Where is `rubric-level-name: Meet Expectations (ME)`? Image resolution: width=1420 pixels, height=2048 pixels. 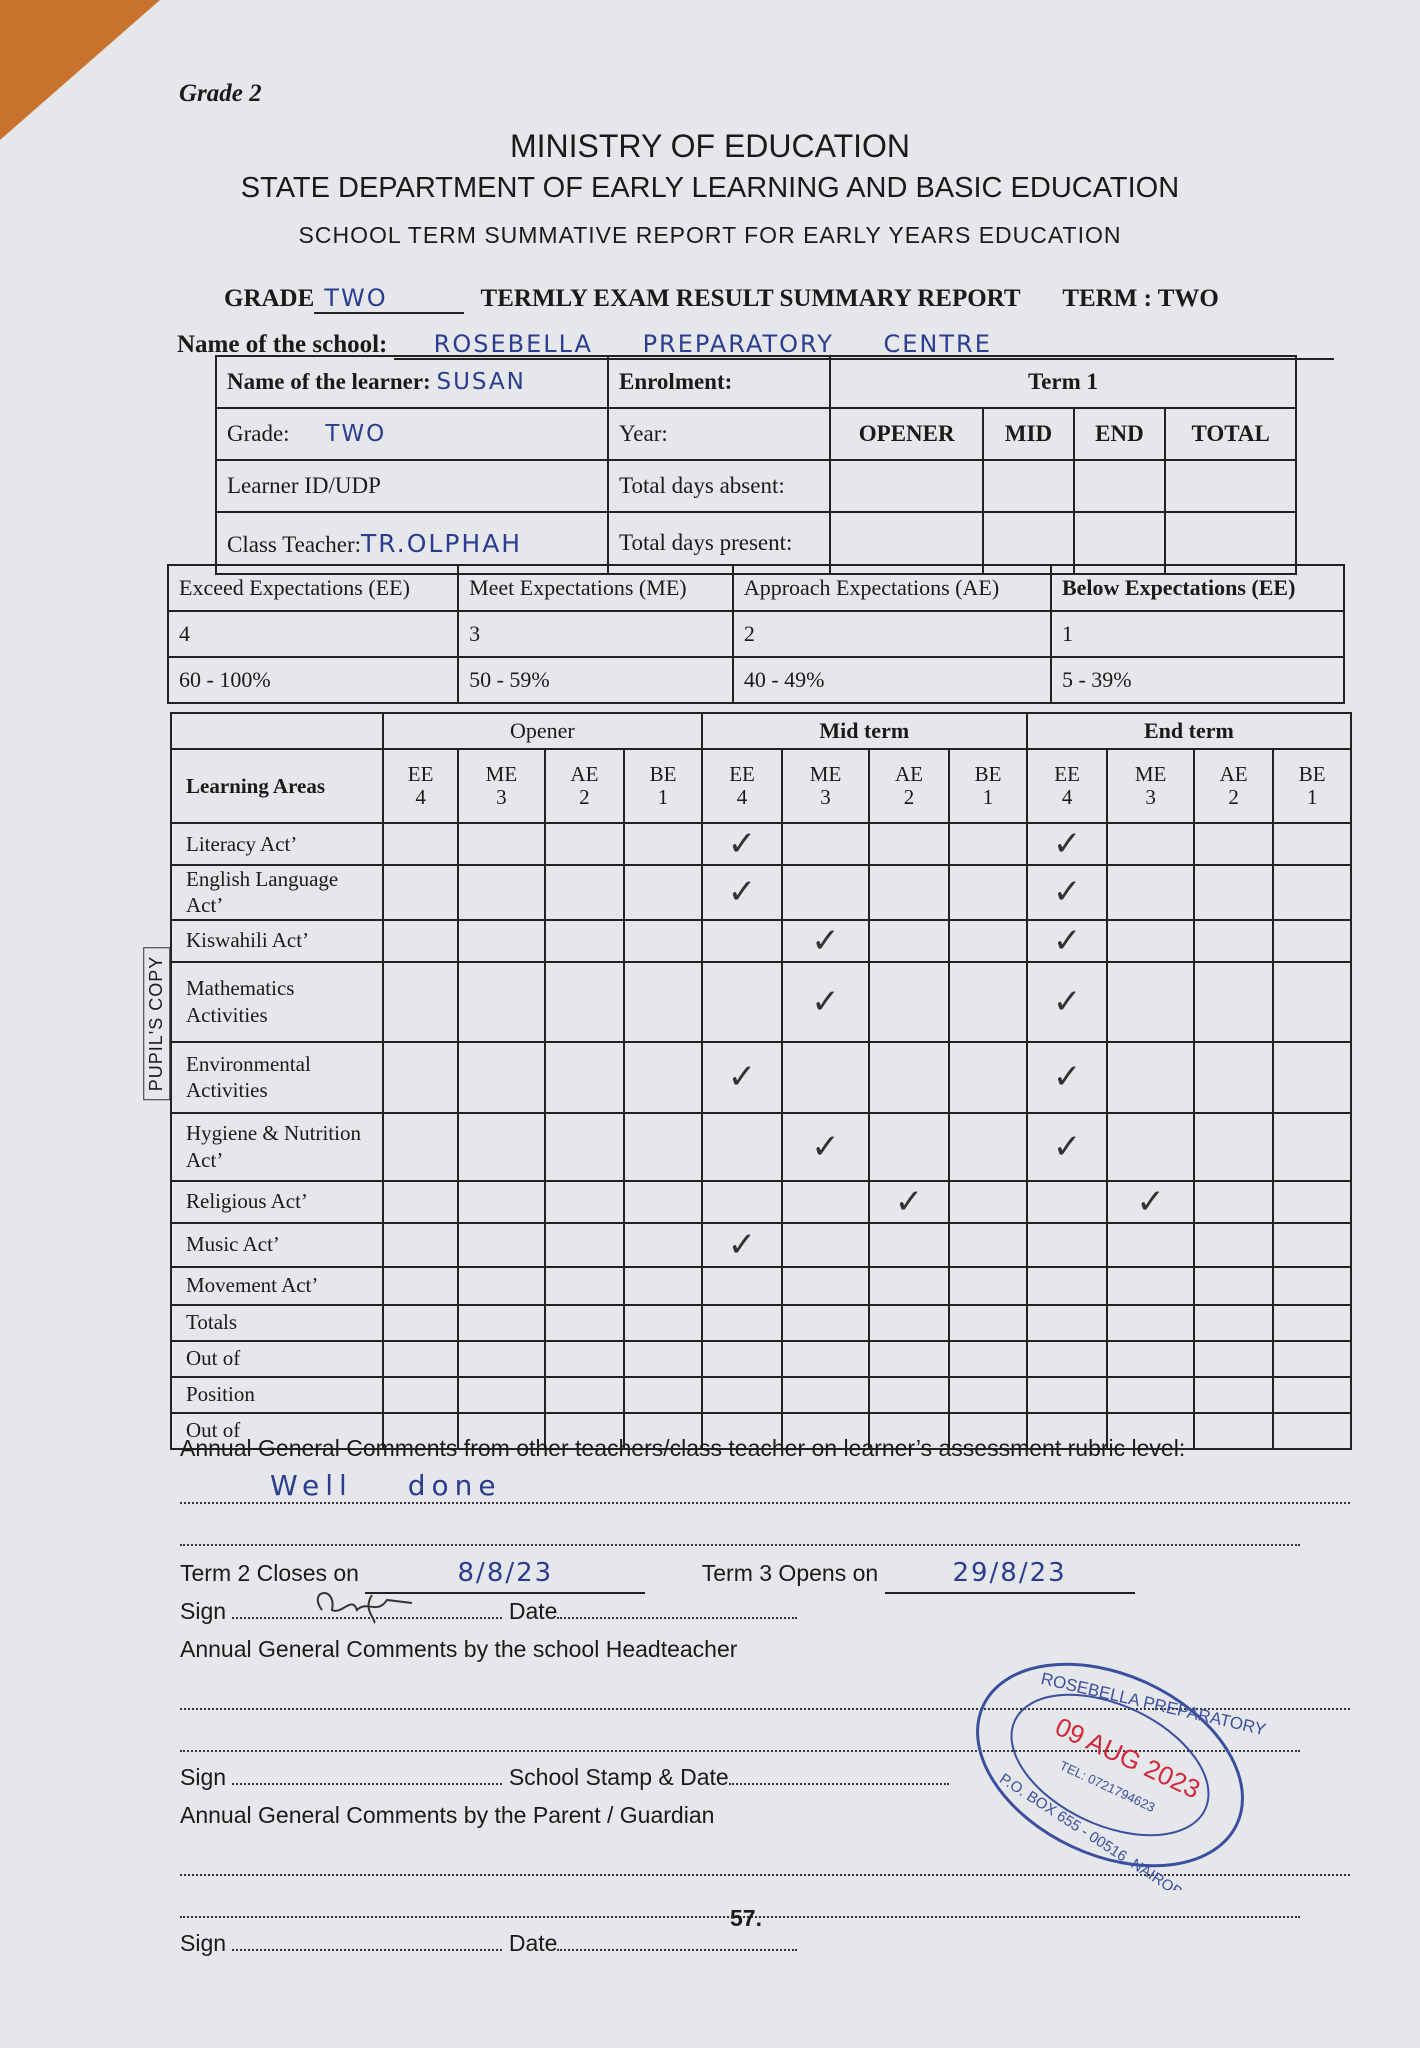 rubric-level-name: Meet Expectations (ME) is located at coordinates (595, 588).